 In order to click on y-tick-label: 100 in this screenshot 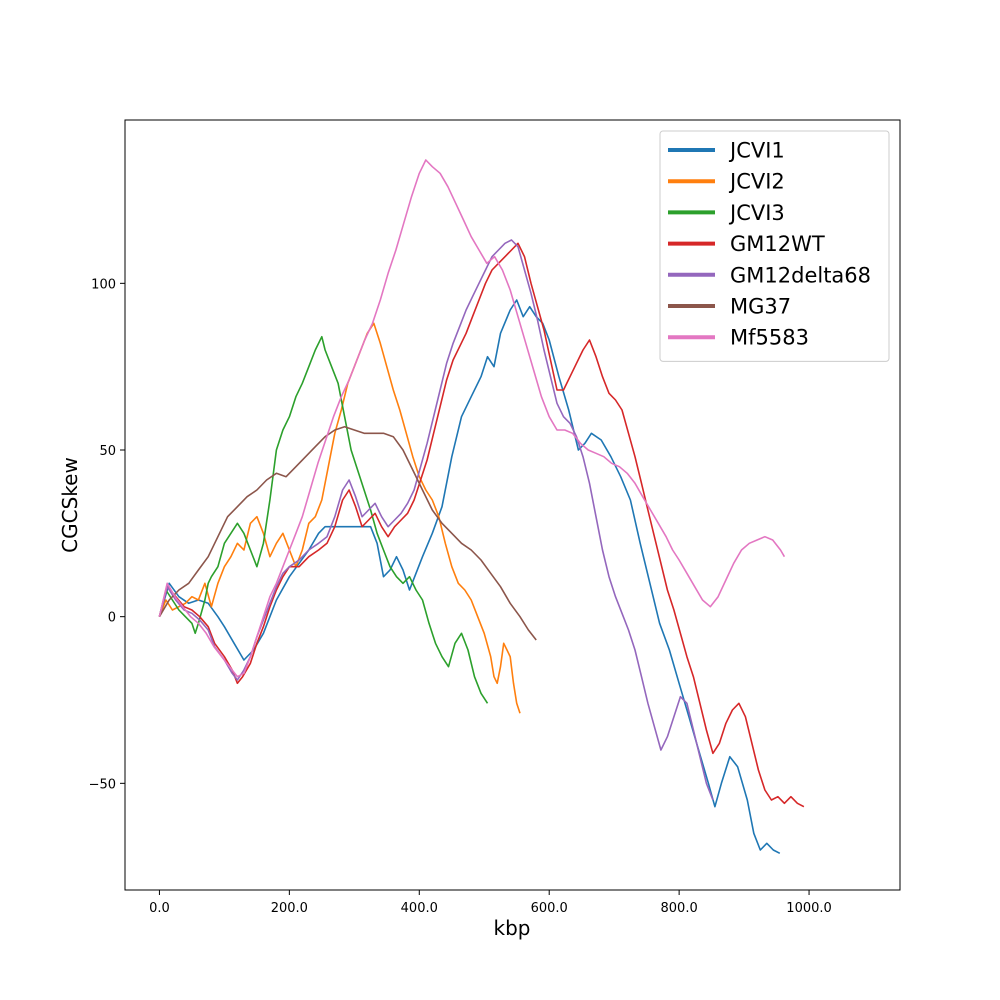, I will do `click(103, 284)`.